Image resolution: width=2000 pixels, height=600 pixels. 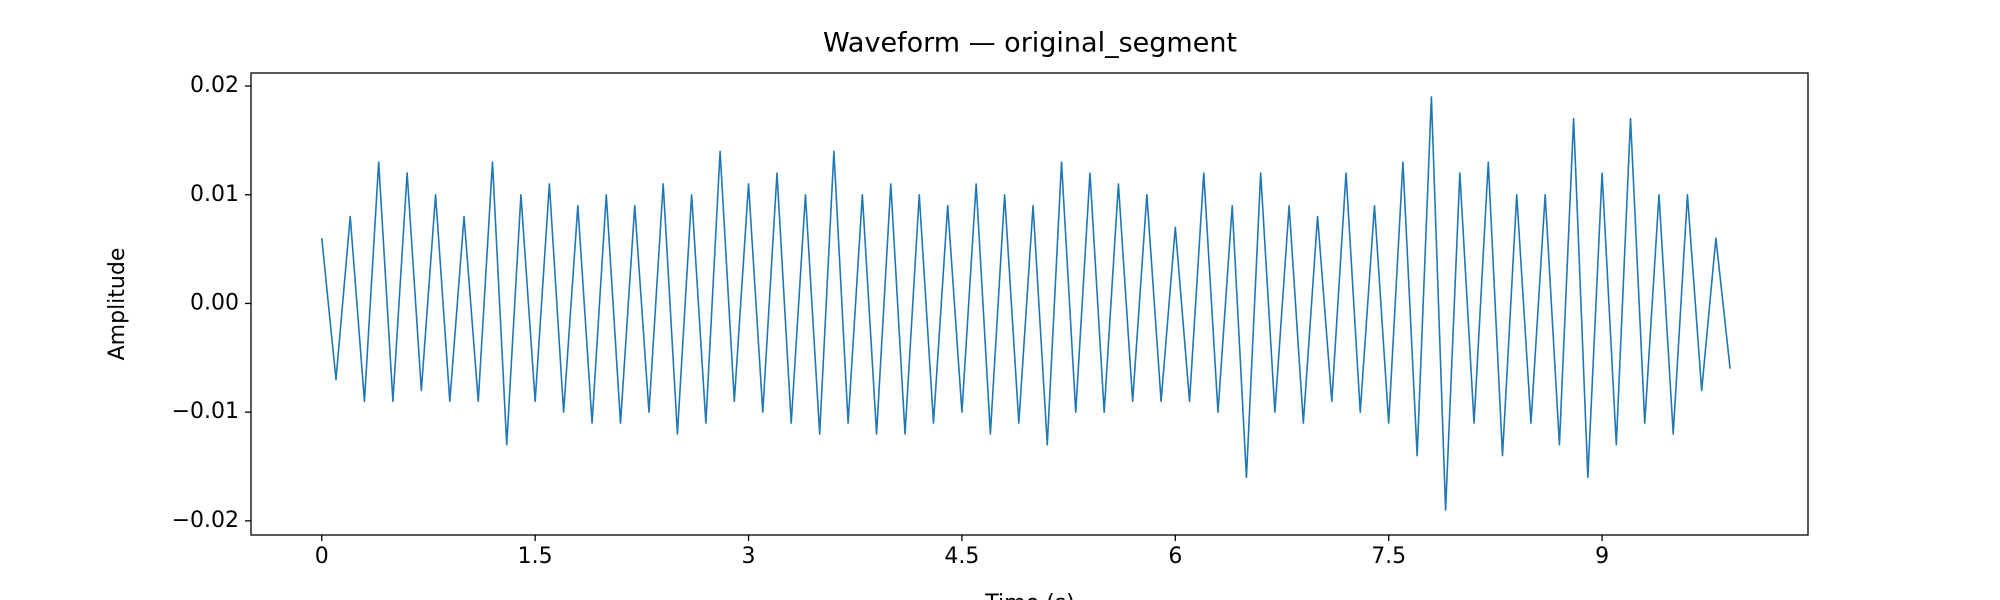 What do you see at coordinates (205, 520) in the screenshot?
I see `y-tick-label: −0.02` at bounding box center [205, 520].